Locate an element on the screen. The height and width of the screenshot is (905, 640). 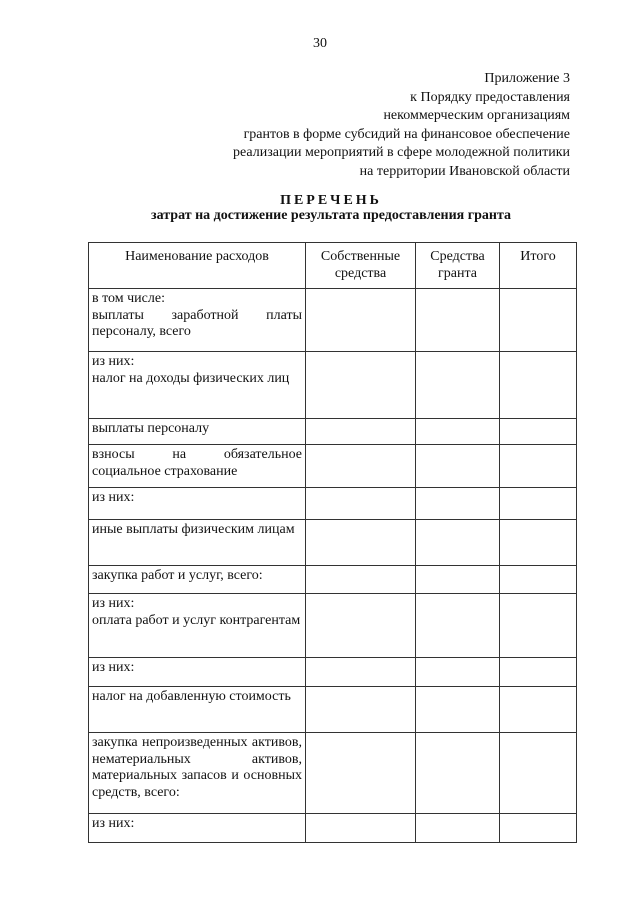
appendix-line: Приложение 3 is located at coordinates (527, 78).